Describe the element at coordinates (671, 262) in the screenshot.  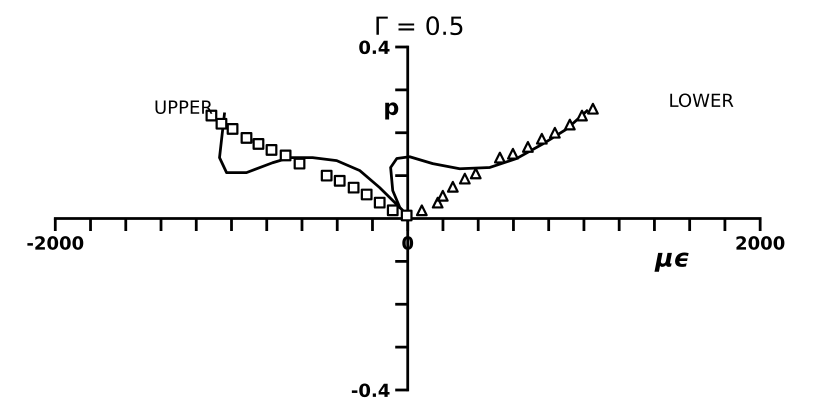
I see `x-axis-title: µϵ` at that location.